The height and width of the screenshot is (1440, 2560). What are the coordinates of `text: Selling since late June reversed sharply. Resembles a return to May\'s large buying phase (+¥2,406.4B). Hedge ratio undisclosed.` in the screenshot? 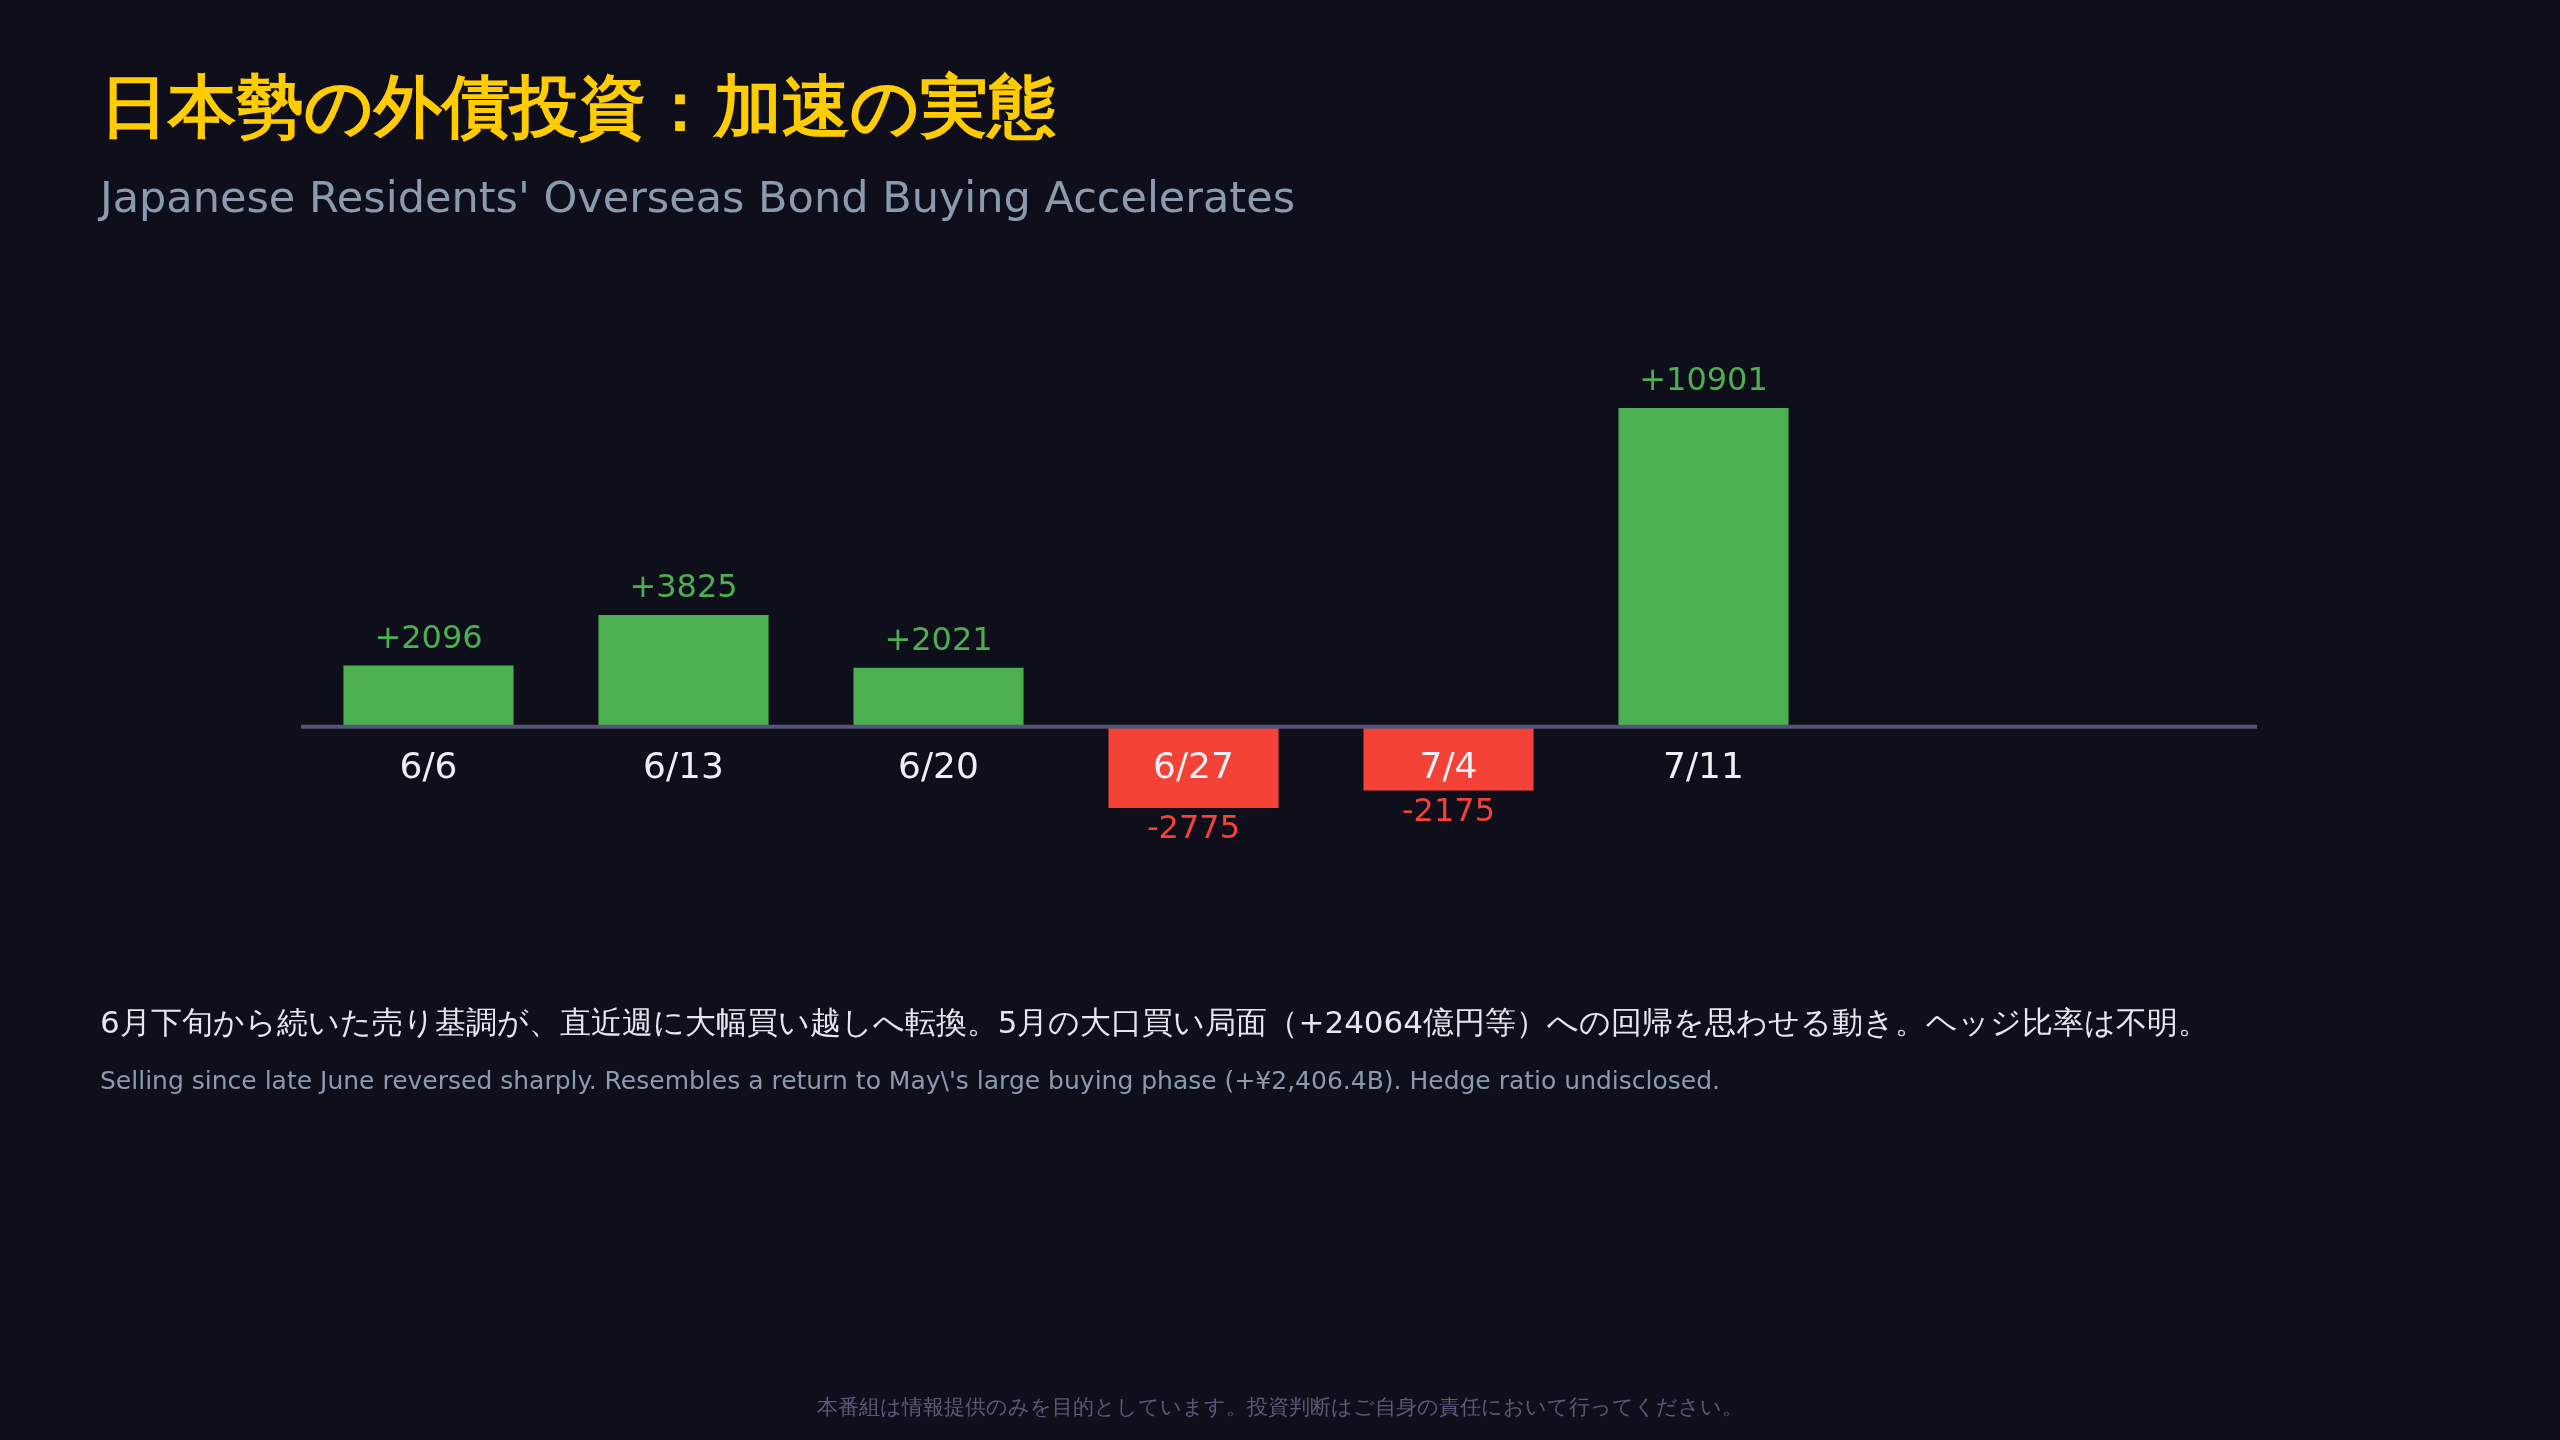 It's located at (910, 1080).